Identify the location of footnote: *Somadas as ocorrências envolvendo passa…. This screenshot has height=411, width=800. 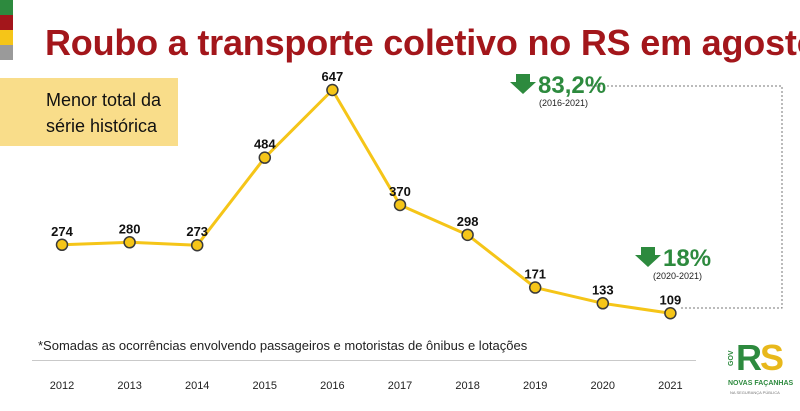
(283, 345).